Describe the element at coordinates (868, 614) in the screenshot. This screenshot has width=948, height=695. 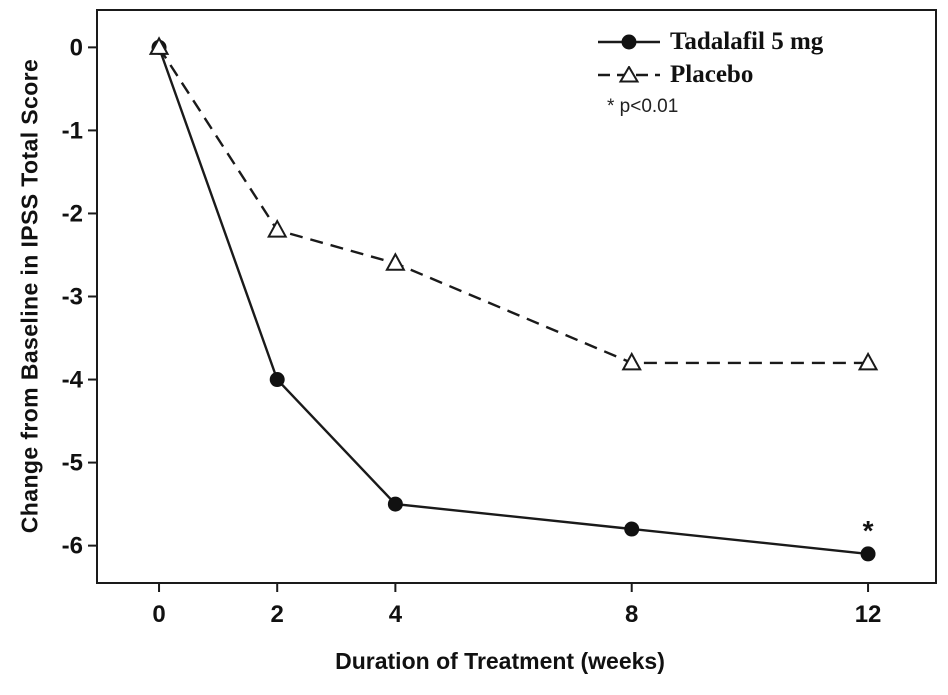
I see `x-tick-label: 12` at that location.